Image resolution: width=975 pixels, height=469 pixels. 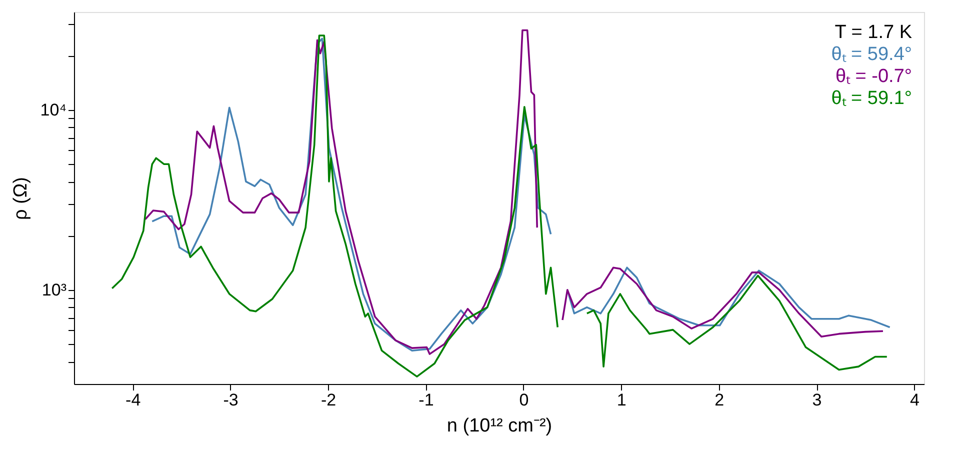 I want to click on x-tick-label: -2, so click(x=328, y=400).